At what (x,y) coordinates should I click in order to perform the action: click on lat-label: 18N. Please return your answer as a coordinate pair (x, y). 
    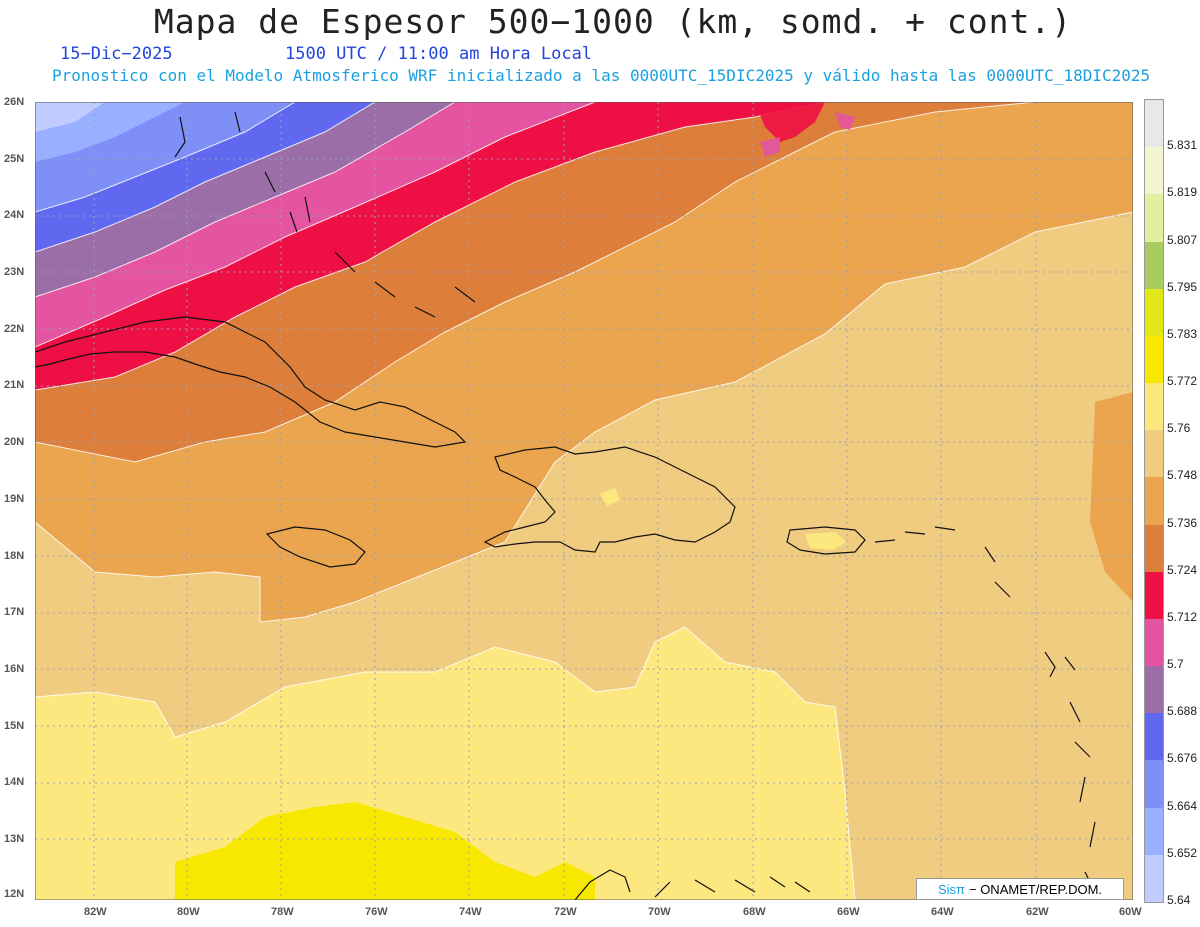
    Looking at the image, I should click on (14, 556).